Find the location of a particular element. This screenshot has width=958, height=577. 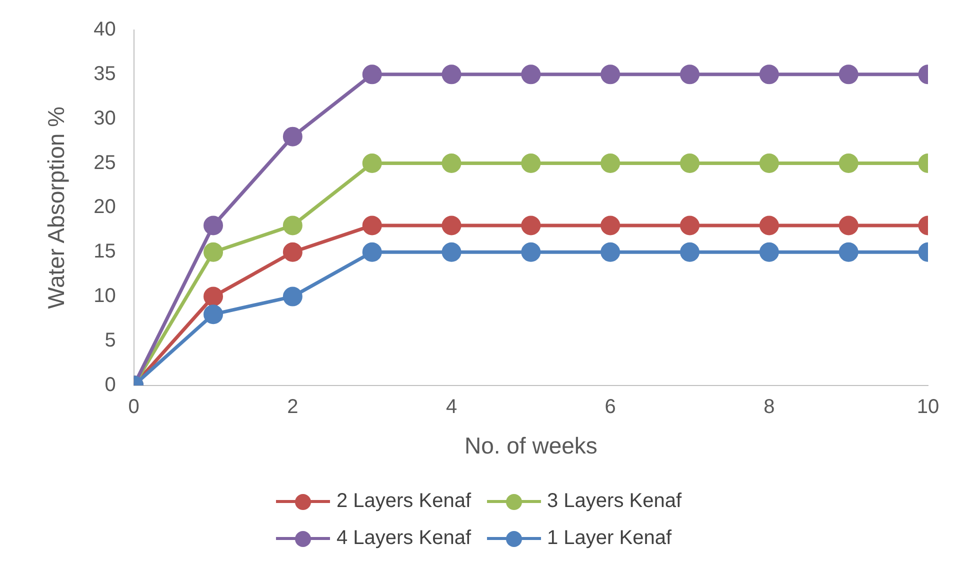

y-tick-label: 0 is located at coordinates (110, 385).